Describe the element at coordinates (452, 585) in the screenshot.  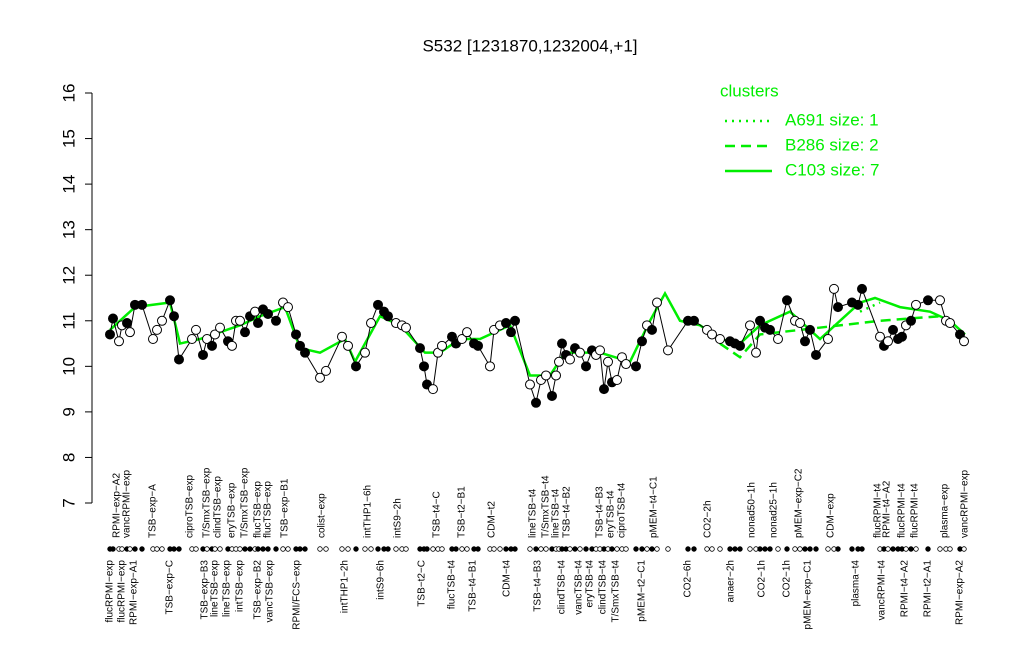
I see `x-label-bottom: flucTSB−t4` at that location.